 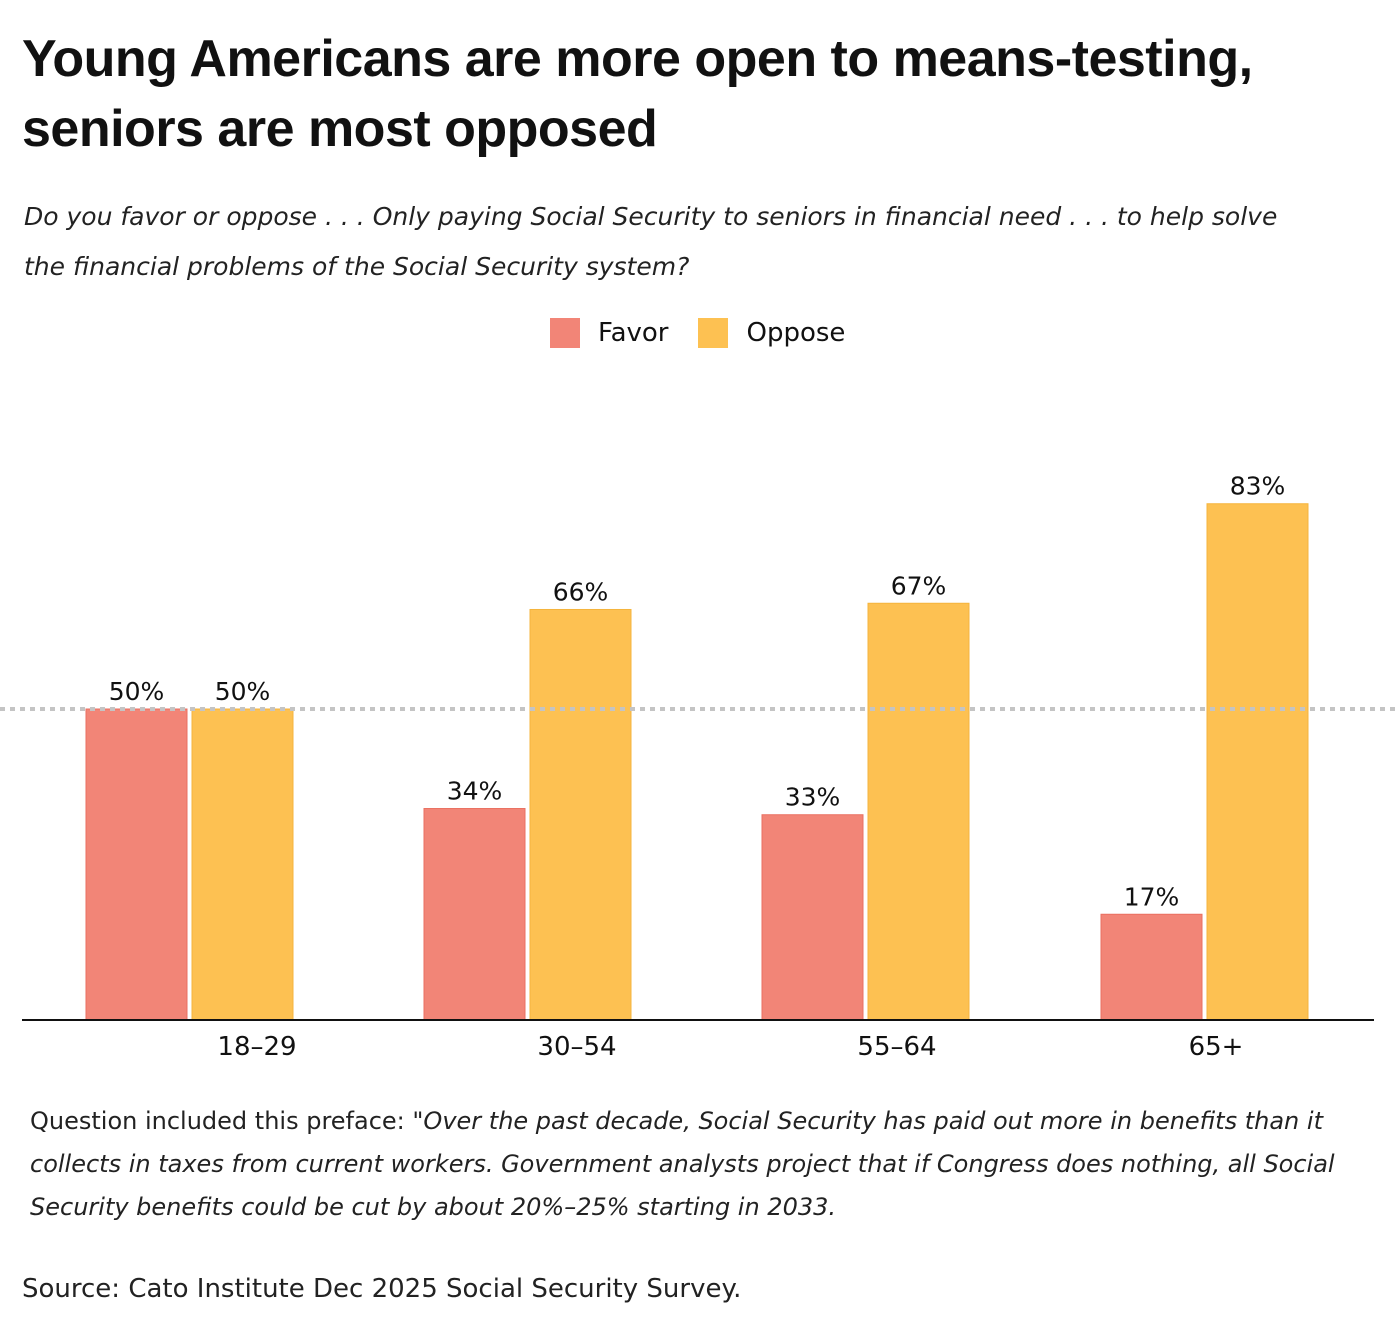 What do you see at coordinates (896, 1047) in the screenshot?
I see `x-tick-label: 55–64` at bounding box center [896, 1047].